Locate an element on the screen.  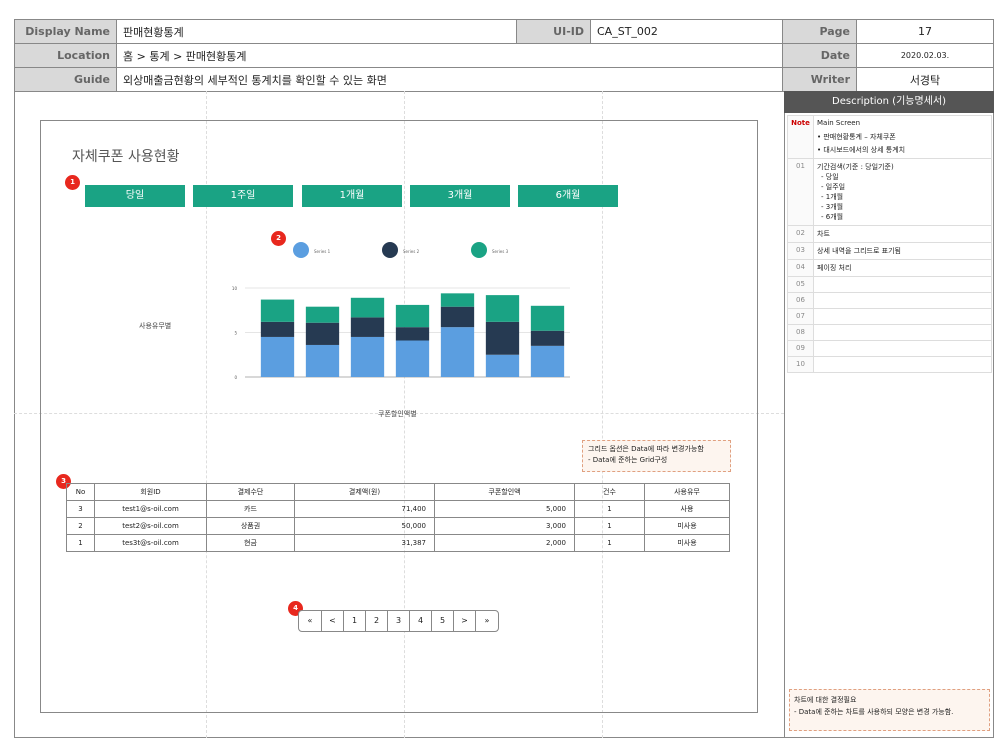
period-3month-button: 3개월 is located at coordinates (460, 196).